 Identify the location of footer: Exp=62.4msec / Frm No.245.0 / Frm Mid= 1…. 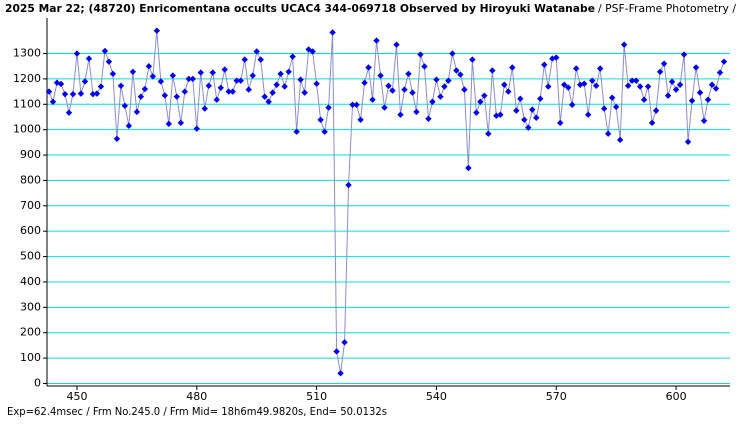
(197, 411).